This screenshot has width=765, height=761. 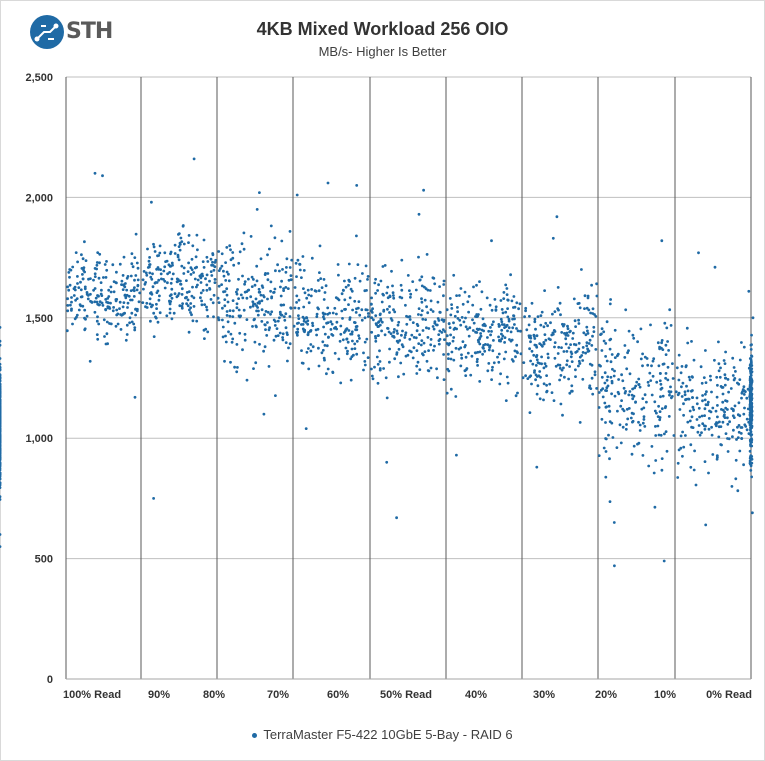 What do you see at coordinates (749, 291) in the screenshot?
I see `data-point-outlier` at bounding box center [749, 291].